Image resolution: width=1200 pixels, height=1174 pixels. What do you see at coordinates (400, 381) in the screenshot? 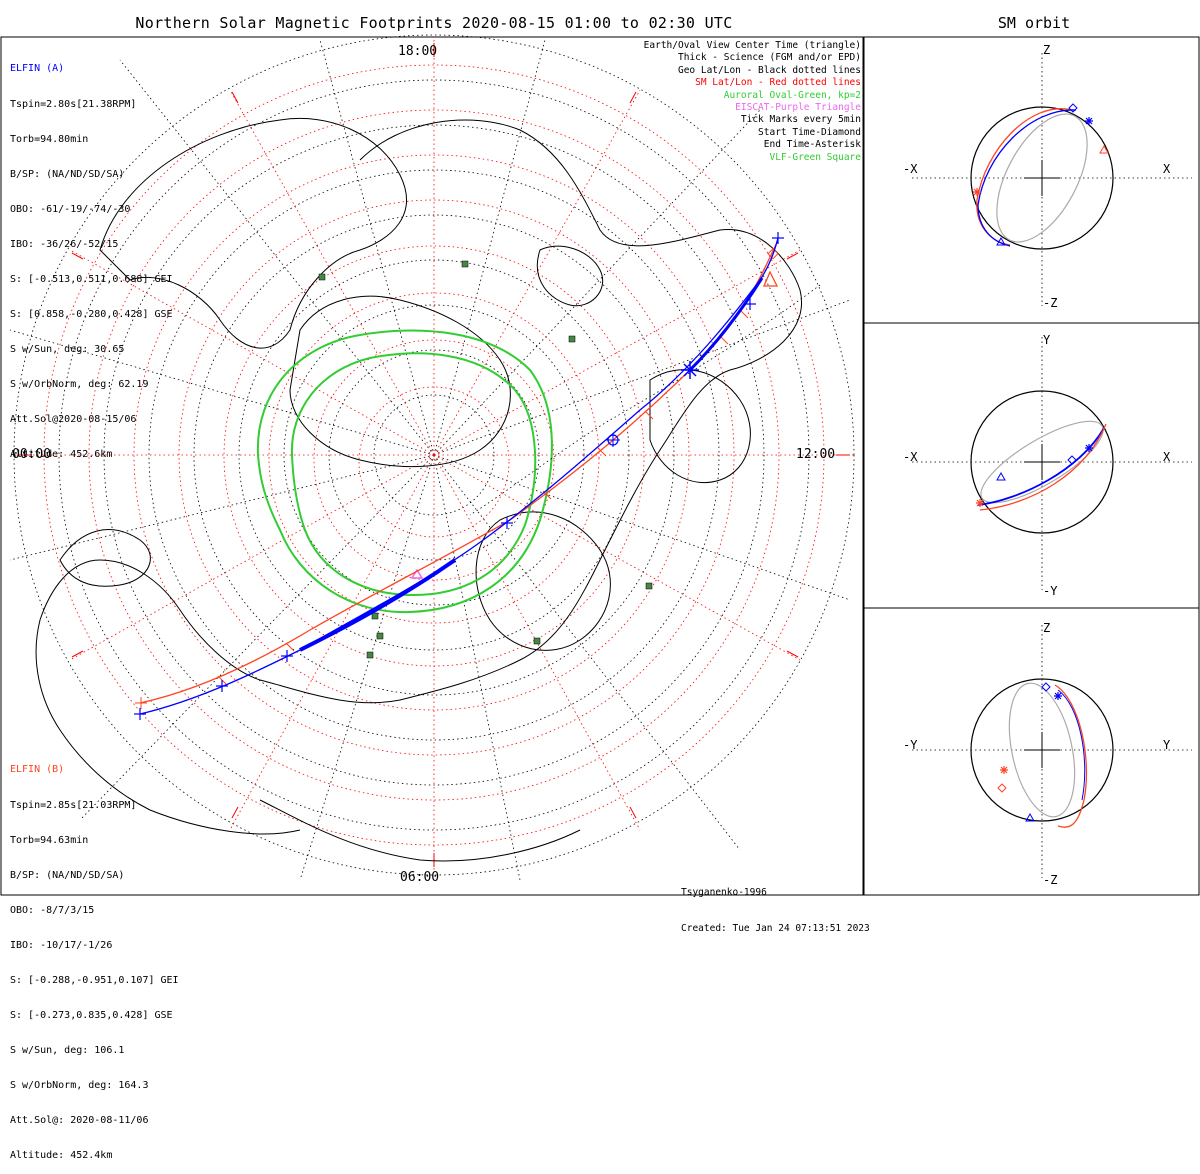
I see `coastline-arctic-islands` at bounding box center [400, 381].